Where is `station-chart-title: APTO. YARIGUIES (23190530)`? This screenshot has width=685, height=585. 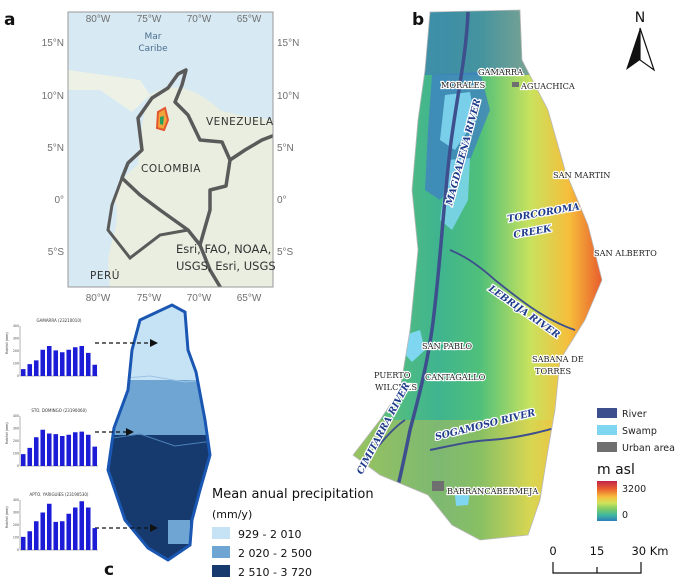 station-chart-title: APTO. YARIGUIES (23190530) is located at coordinates (59, 494).